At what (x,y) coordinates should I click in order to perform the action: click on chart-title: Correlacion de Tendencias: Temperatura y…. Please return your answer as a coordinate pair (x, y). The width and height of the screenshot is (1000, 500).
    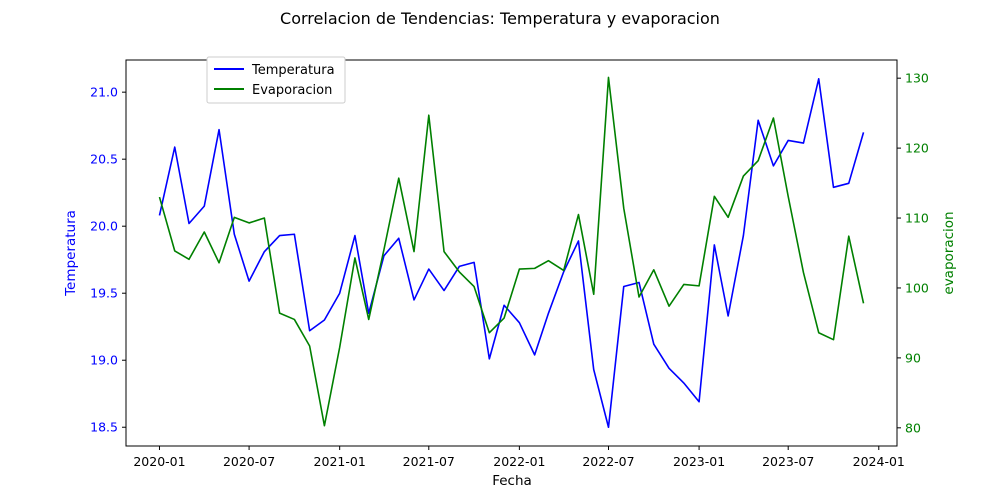
    Looking at the image, I should click on (500, 18).